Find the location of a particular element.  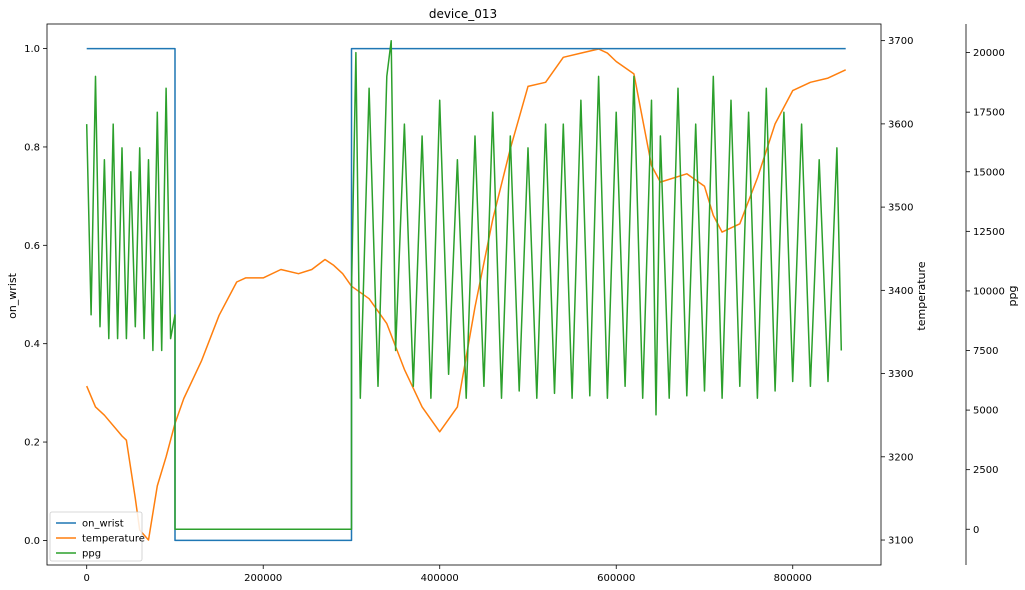

y-tick-label-ppg: 17500 is located at coordinates (989, 113).